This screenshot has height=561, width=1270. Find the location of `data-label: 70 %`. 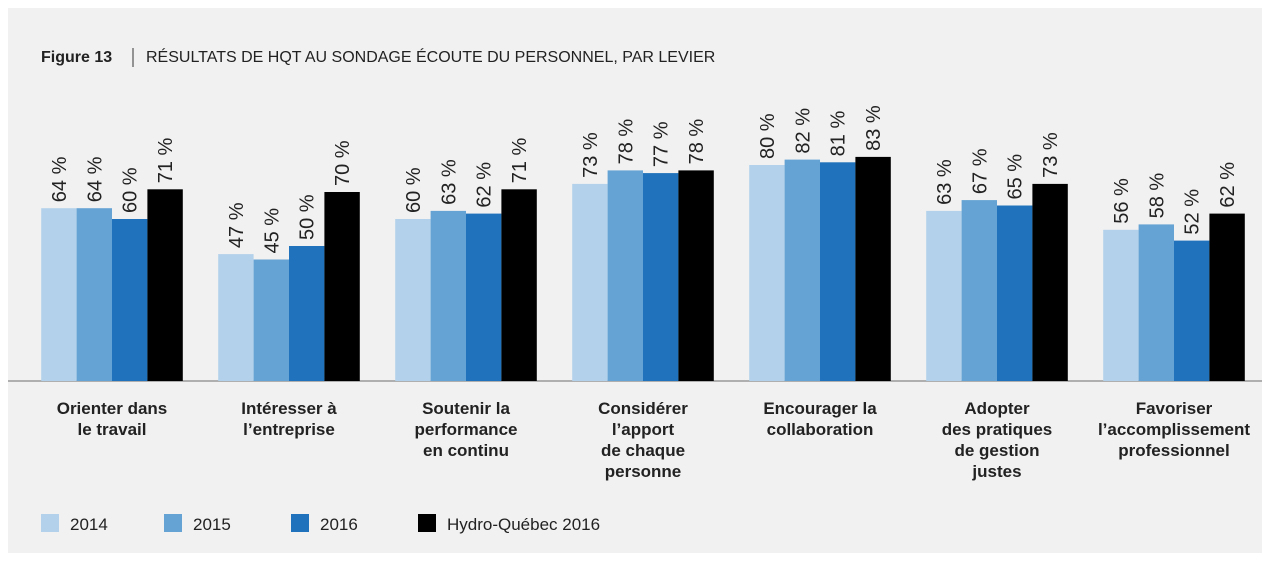

data-label: 70 % is located at coordinates (343, 163).